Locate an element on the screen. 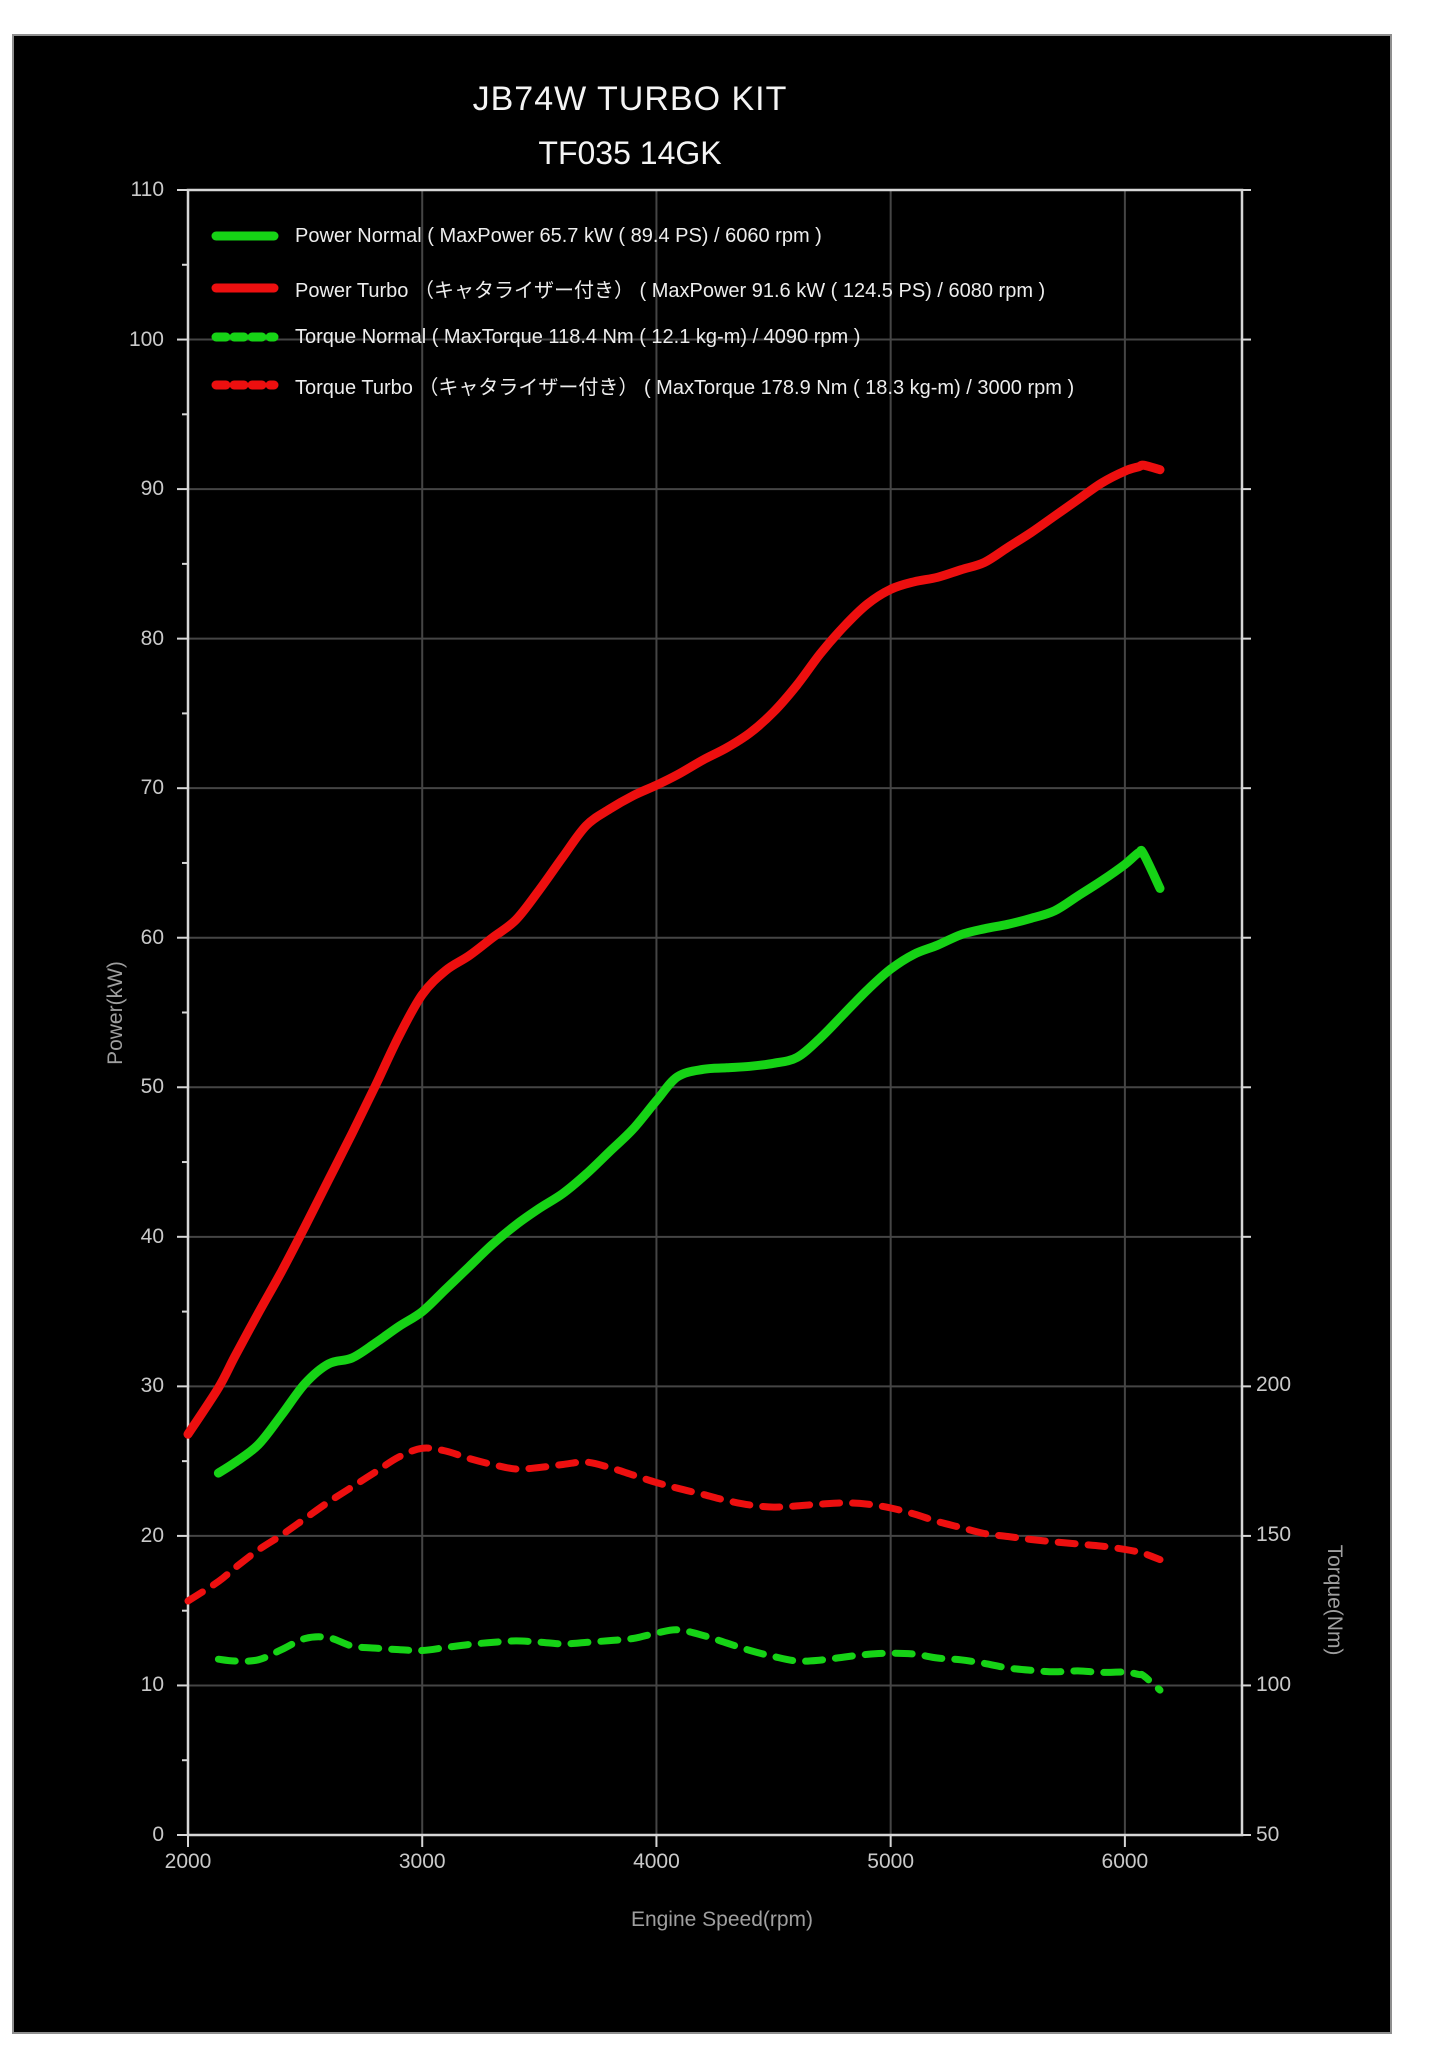 Image resolution: width=1449 pixels, height=2048 pixels. chart-title-block: JB74W TURBO KIT TF035 14GK is located at coordinates (630, 126).